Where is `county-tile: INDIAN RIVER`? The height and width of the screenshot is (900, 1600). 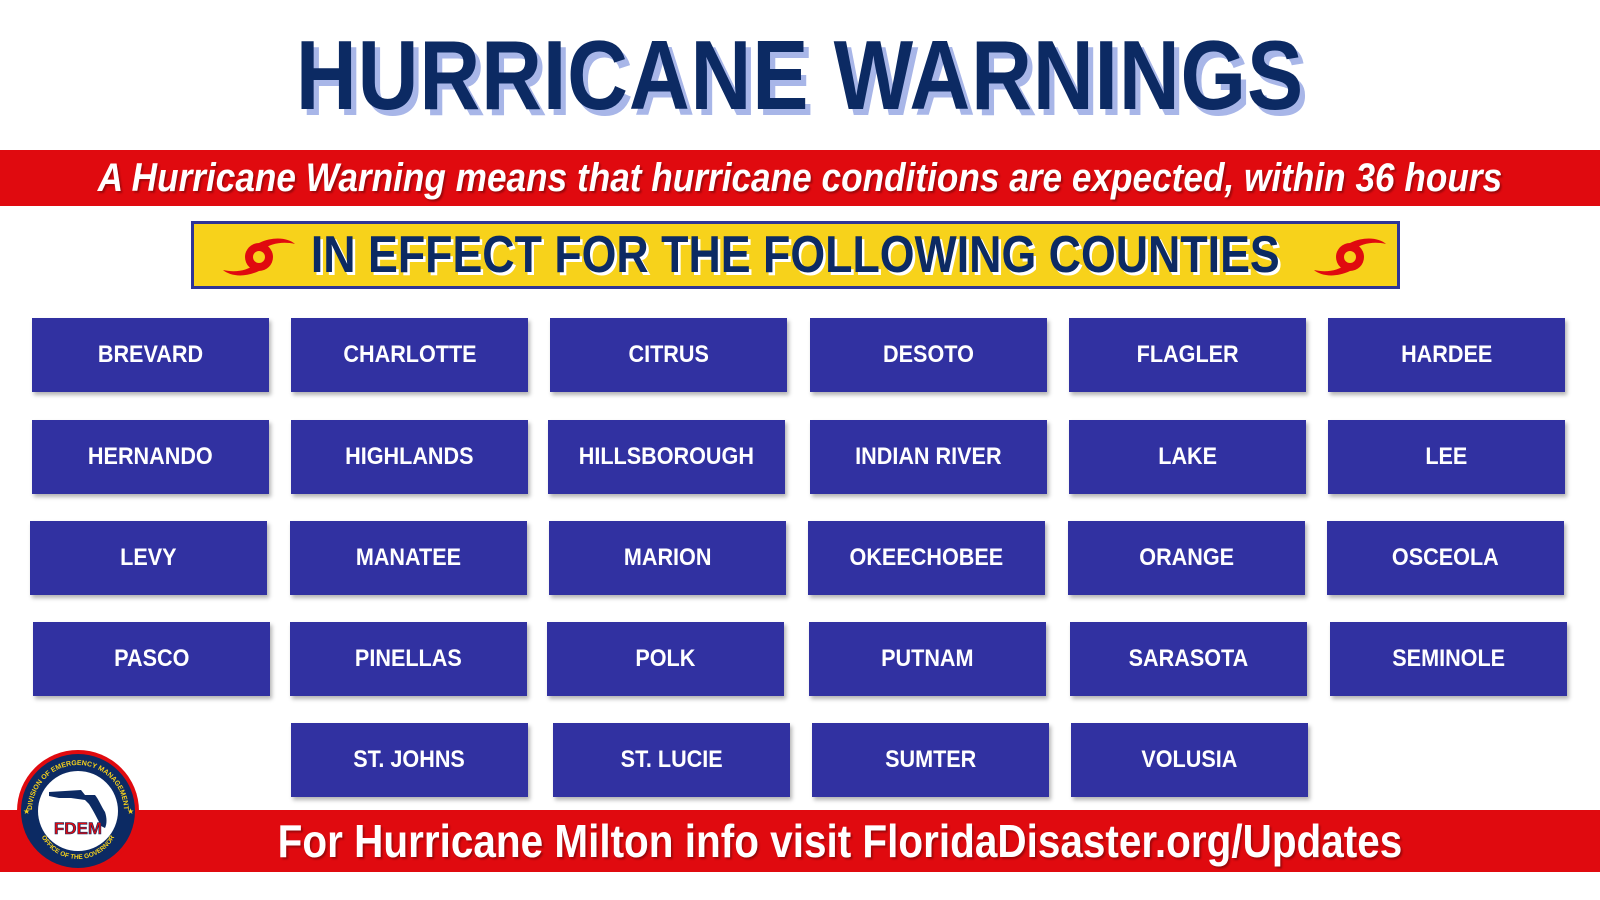
county-tile: INDIAN RIVER is located at coordinates (928, 457).